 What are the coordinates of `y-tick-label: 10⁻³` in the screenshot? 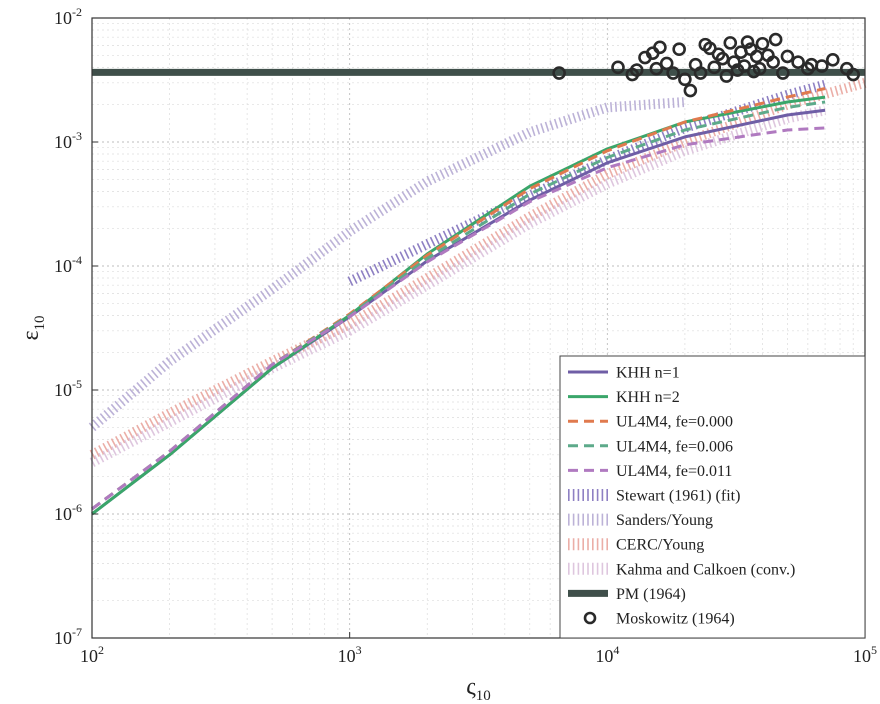 It's located at (68, 140).